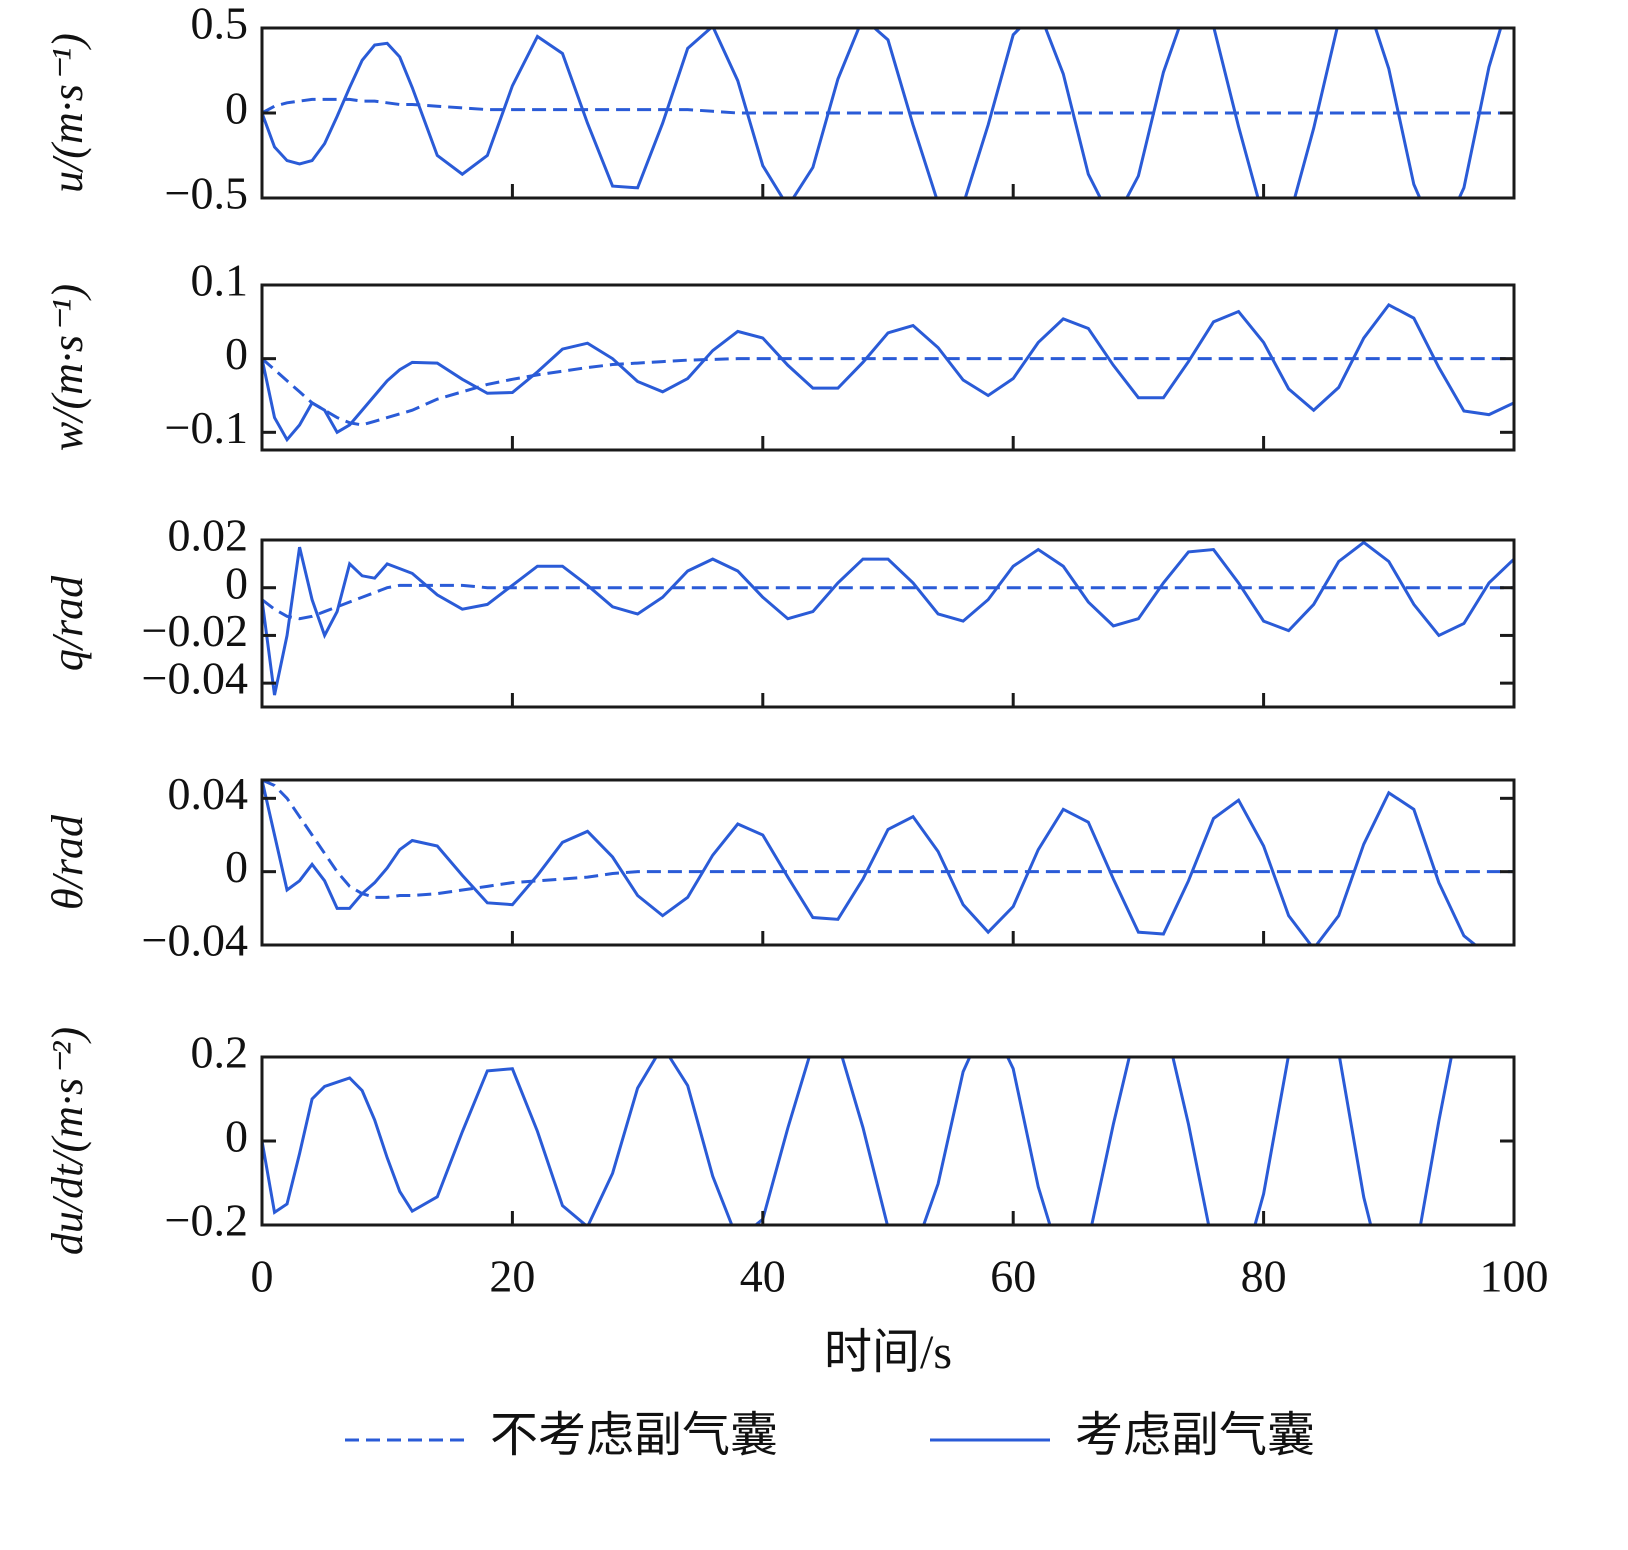 Image resolution: width=1628 pixels, height=1550 pixels. Describe the element at coordinates (67, 113) in the screenshot. I see `y-axis-label: u/(m·s⁻¹)` at that location.